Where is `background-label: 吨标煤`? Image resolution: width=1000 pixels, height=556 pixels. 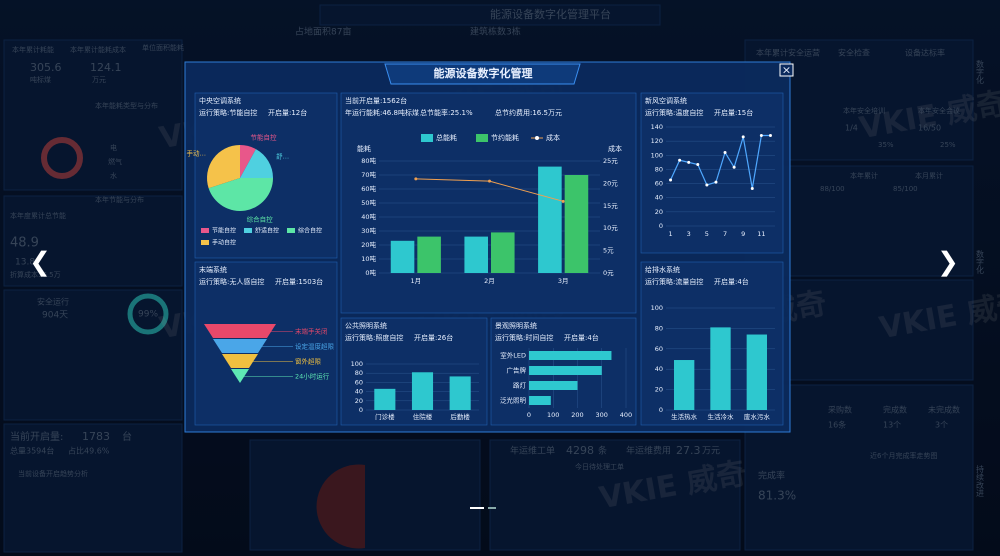 background-label: 吨标煤 is located at coordinates (40, 79).